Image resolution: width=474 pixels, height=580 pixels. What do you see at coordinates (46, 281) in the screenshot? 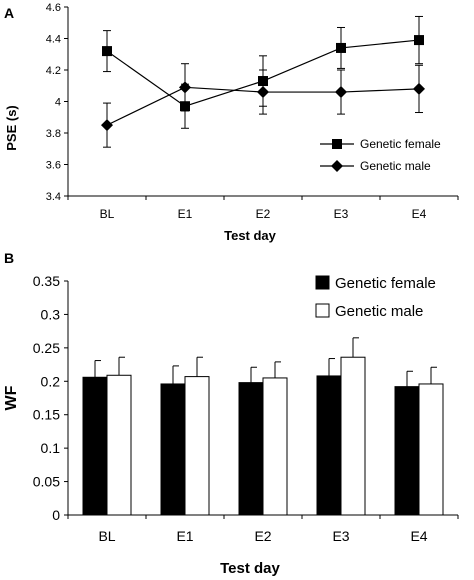
I see `panel-b-y-tick-label: 0.35` at bounding box center [46, 281].